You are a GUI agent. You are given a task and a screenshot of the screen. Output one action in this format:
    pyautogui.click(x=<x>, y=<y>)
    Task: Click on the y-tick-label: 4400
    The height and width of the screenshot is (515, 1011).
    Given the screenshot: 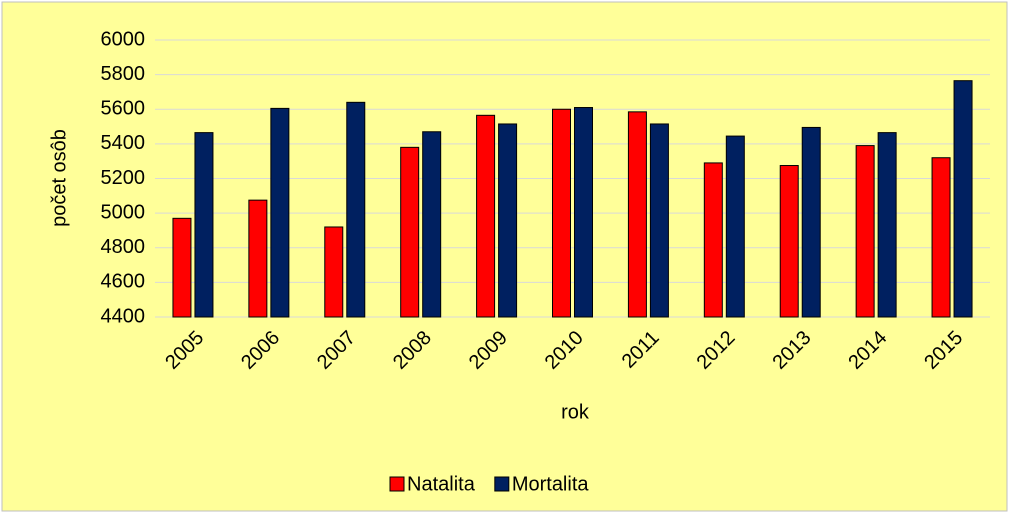 What is the action you would take?
    pyautogui.click(x=123, y=316)
    